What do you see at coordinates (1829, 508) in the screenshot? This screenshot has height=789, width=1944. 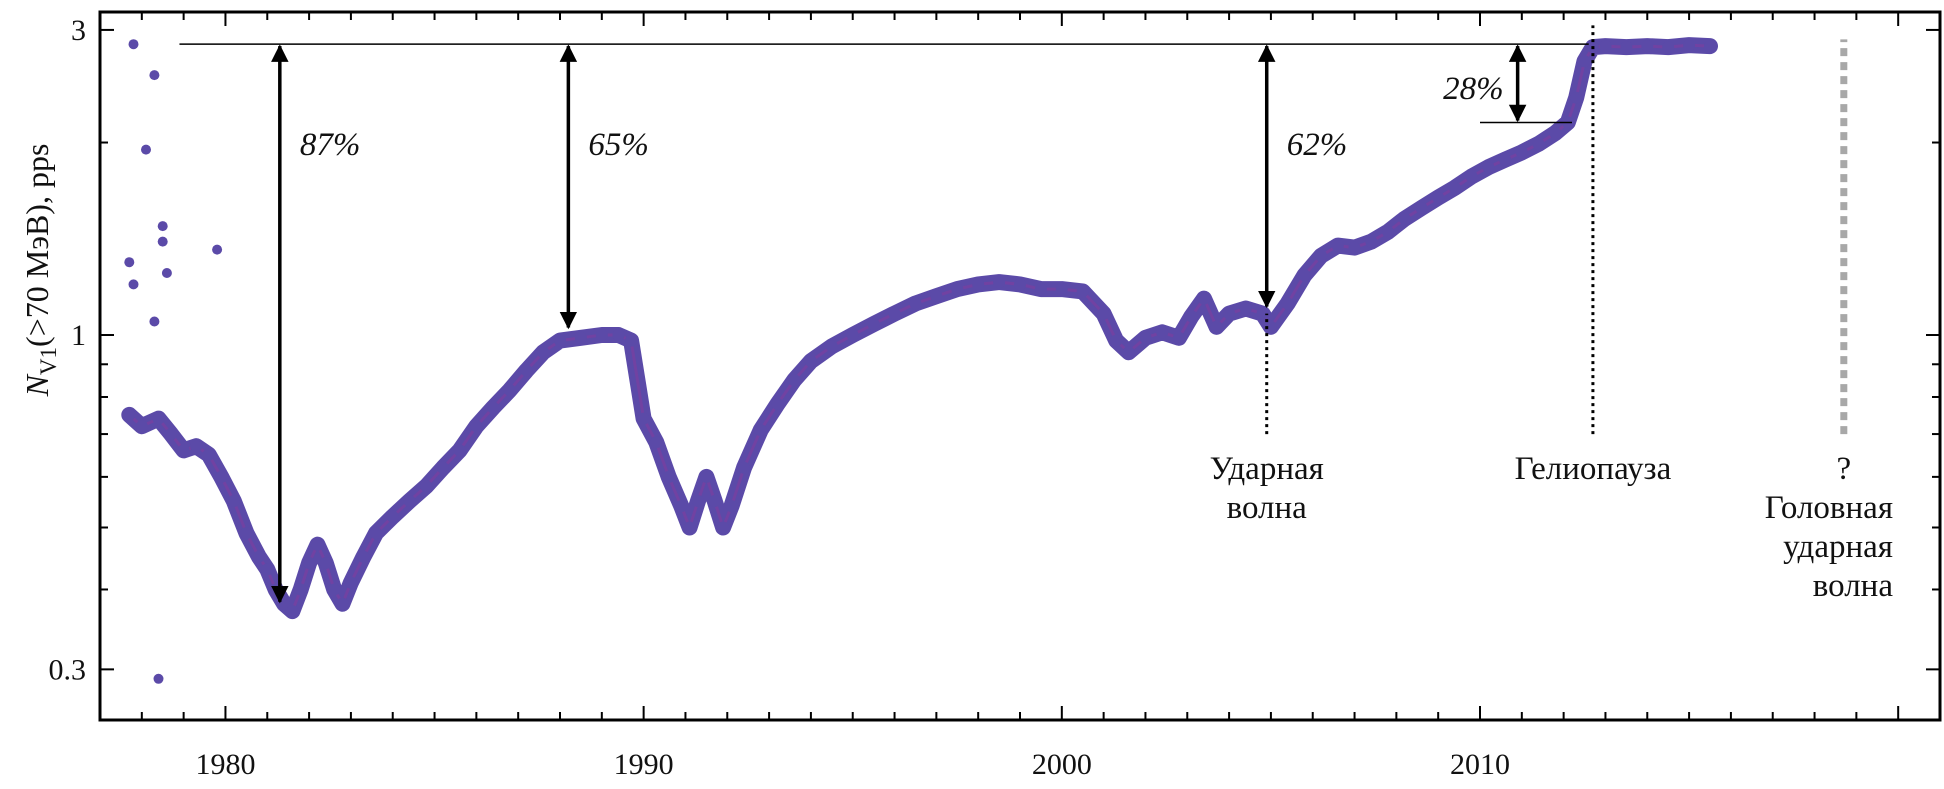 I see `bow-shock-label: Головная` at bounding box center [1829, 508].